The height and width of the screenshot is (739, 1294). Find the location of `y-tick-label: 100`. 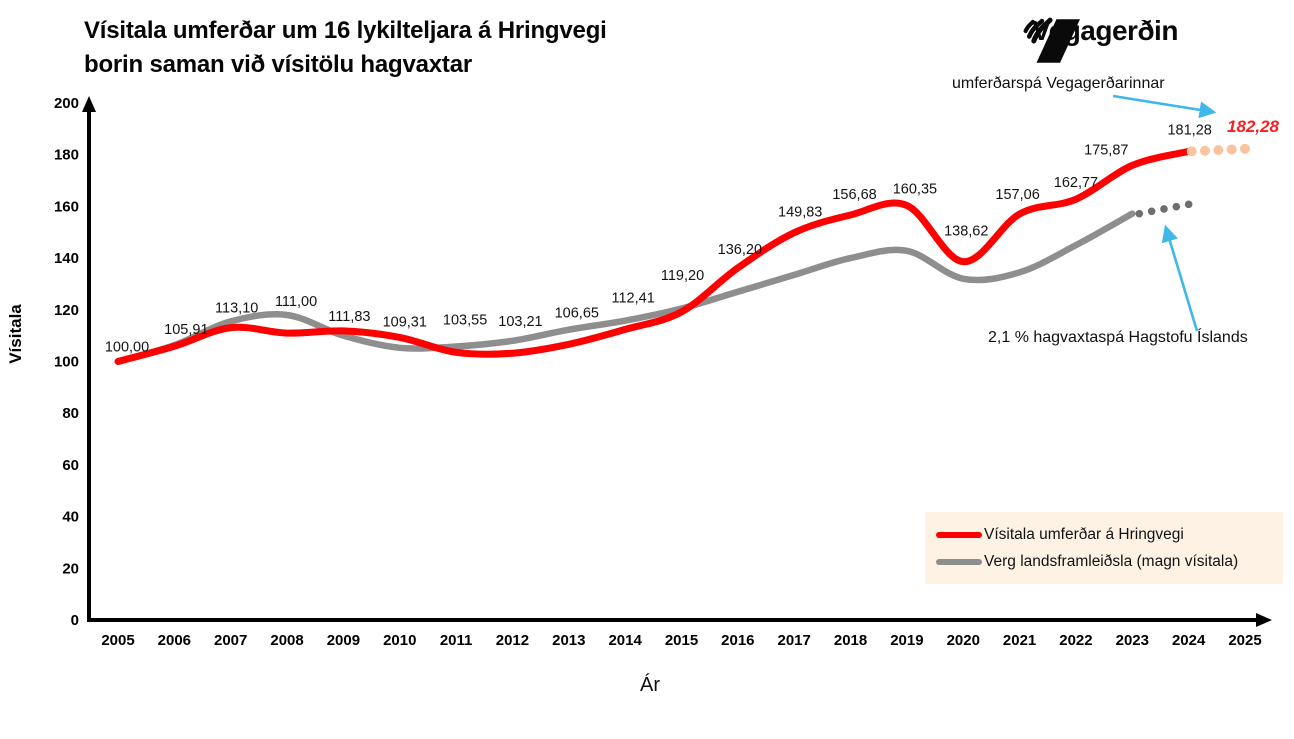

y-tick-label: 100 is located at coordinates (66, 362).